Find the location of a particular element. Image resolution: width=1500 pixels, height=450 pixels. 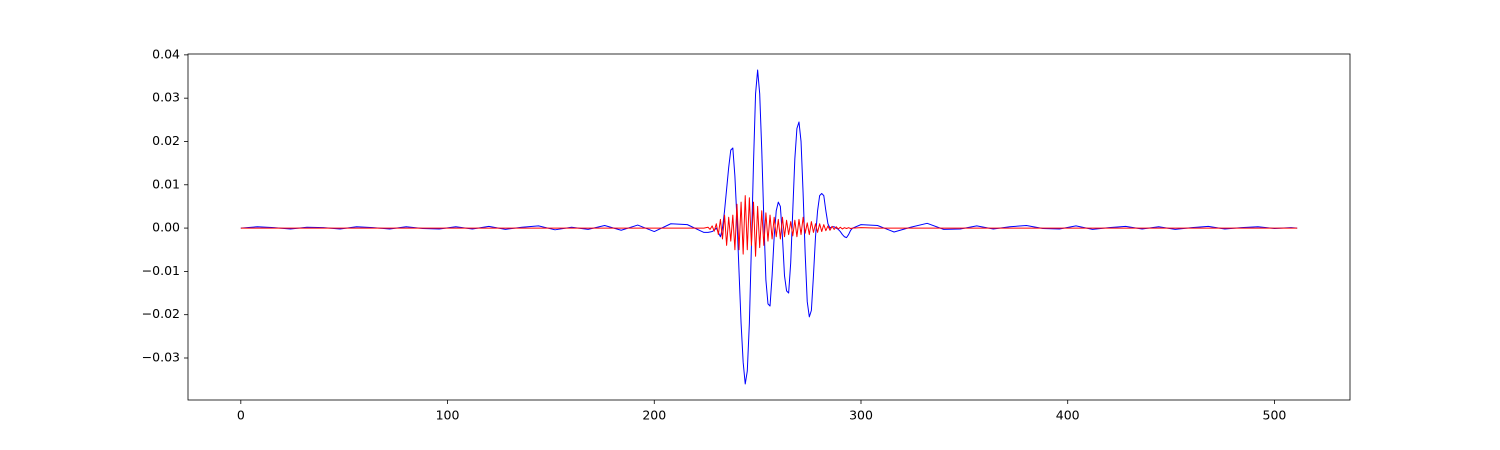

series-line is located at coordinates (769, 226).